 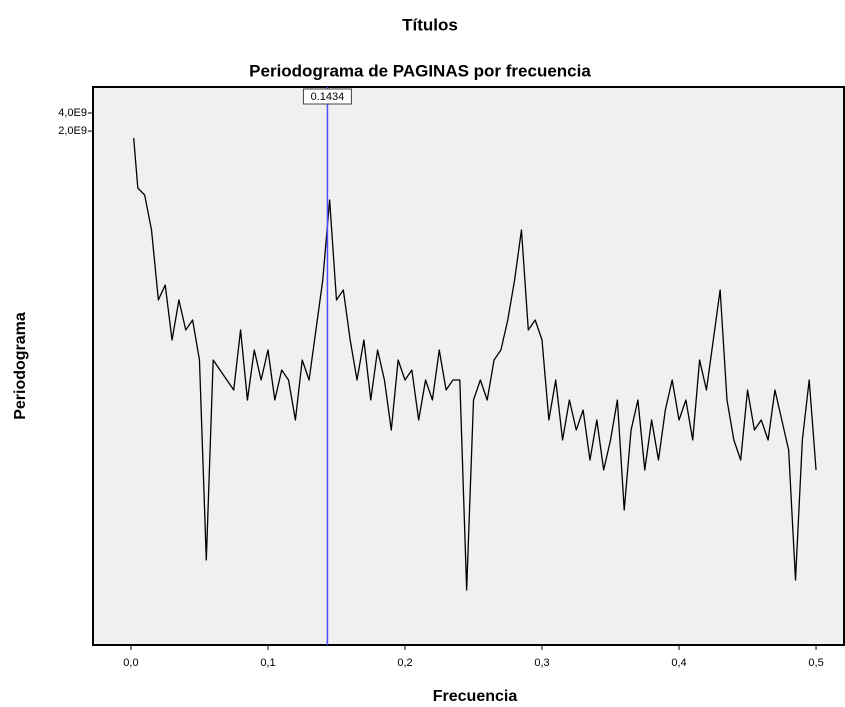 I want to click on x-tick-label: 0,2, so click(x=404, y=663).